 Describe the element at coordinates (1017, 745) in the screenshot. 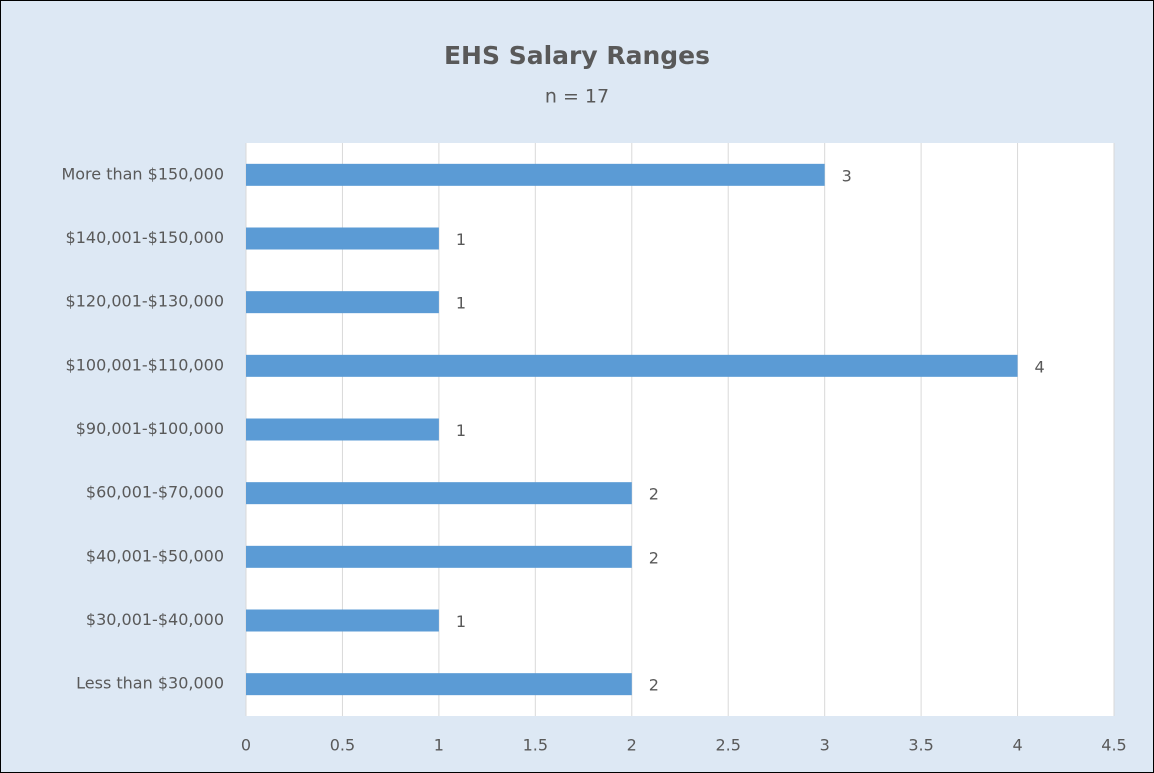

I see `x-tick-label: 4` at that location.